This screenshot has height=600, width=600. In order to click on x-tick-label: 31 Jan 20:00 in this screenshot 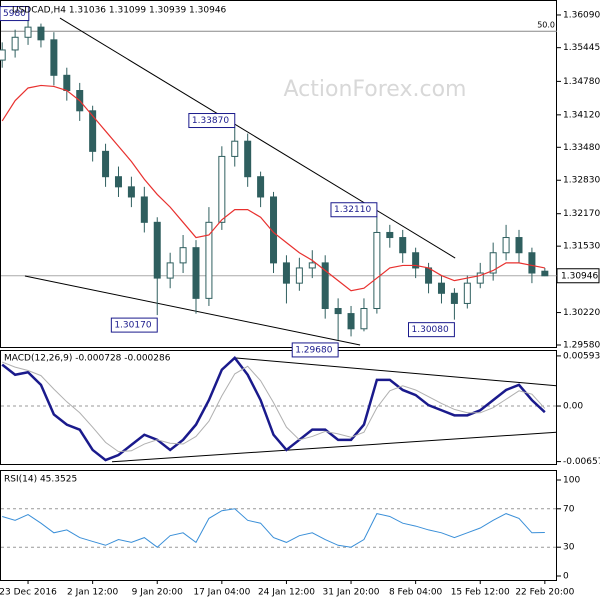, I will do `click(351, 593)`.